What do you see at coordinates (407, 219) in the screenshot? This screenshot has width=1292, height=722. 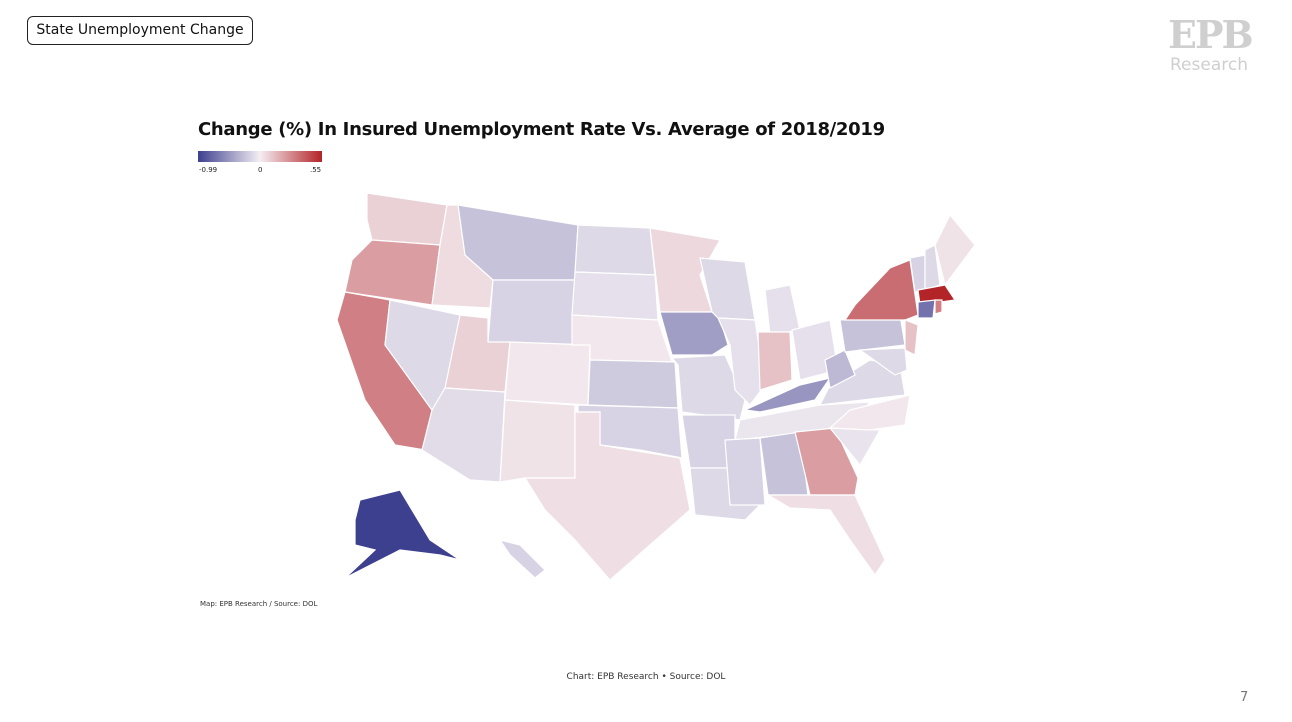 I see `state-wa` at bounding box center [407, 219].